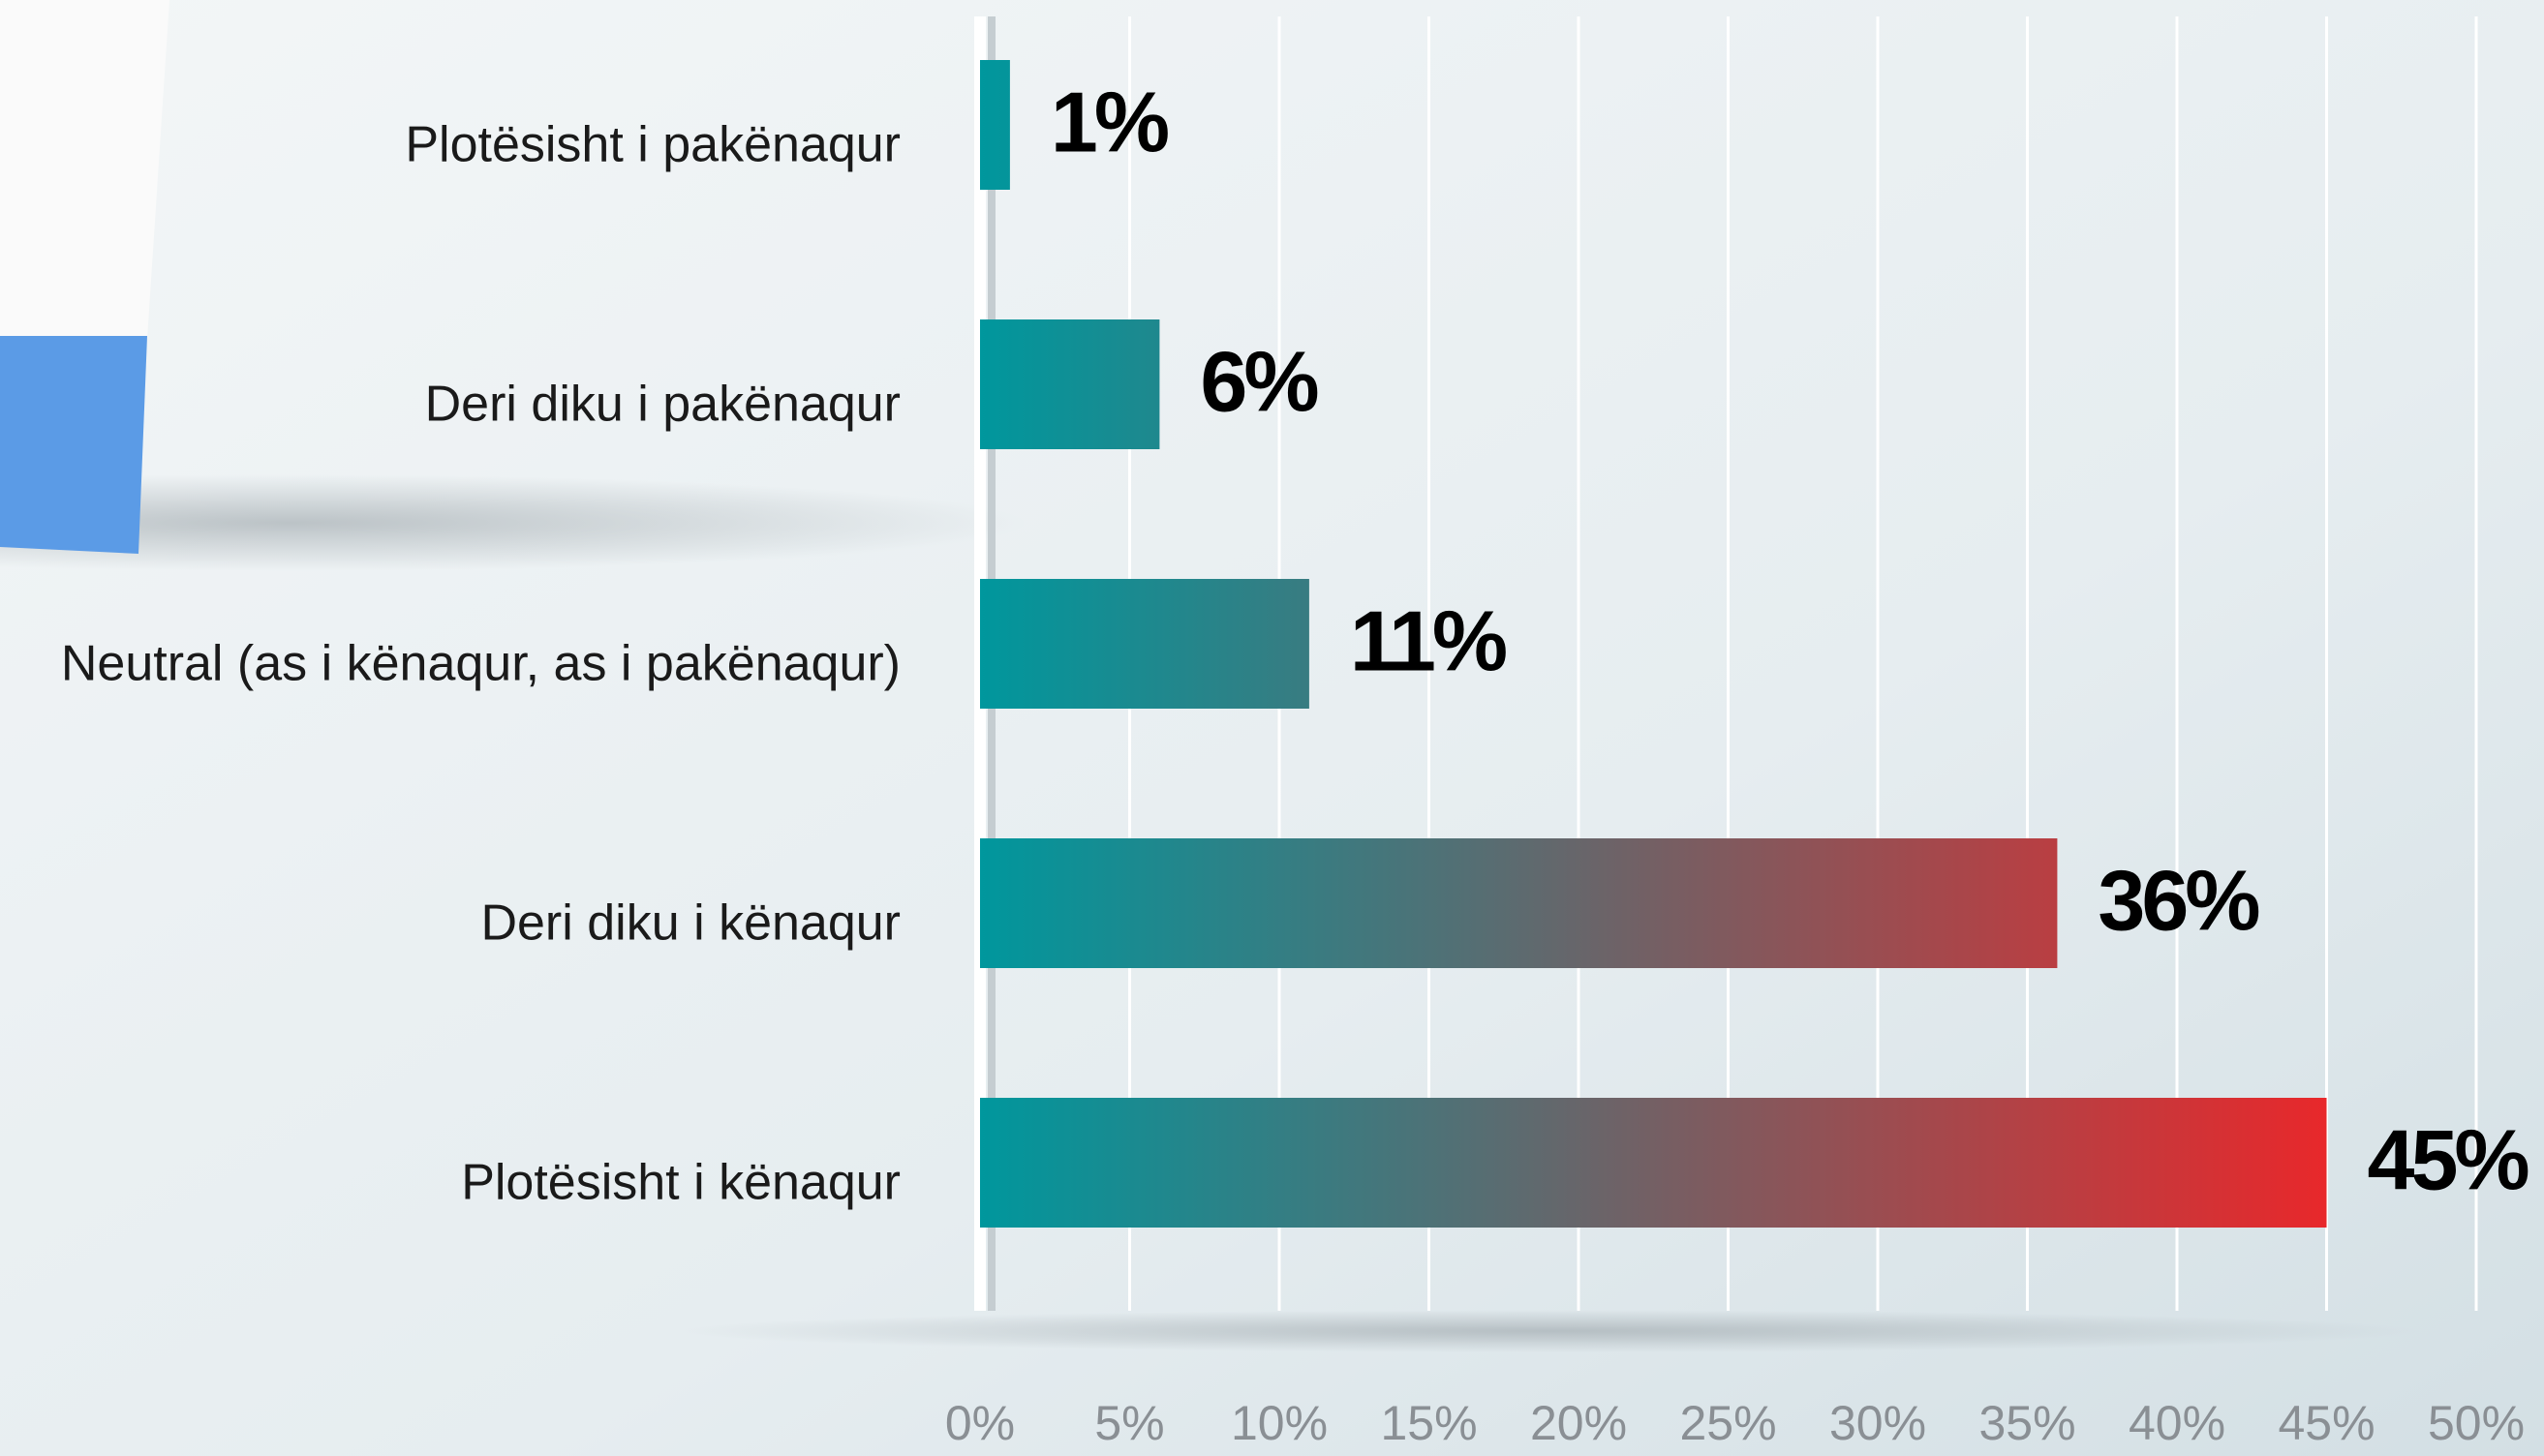 Image resolution: width=2544 pixels, height=1456 pixels. Describe the element at coordinates (481, 664) in the screenshot. I see `y-tick-label: Neutral (as i kënaqur, as i pakënaqur)` at that location.